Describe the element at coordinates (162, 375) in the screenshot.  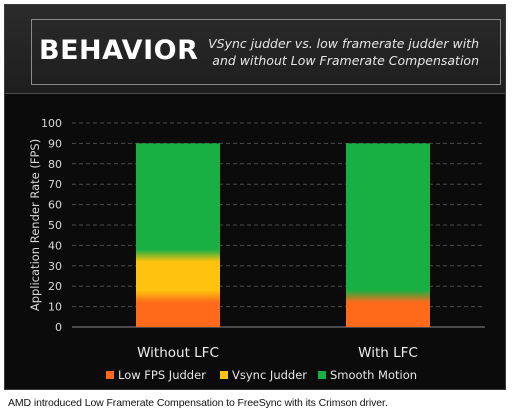
I see `legend-label: Low FPS Judder` at that location.